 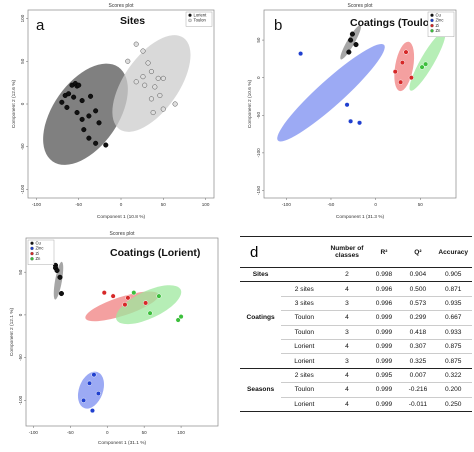 What do you see at coordinates (453, 318) in the screenshot?
I see `cell-accuracy: 0.667` at bounding box center [453, 318].